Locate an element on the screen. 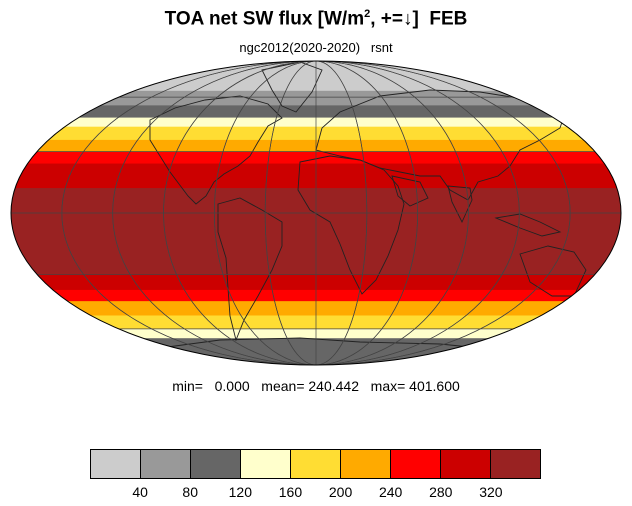 The height and width of the screenshot is (506, 632). colorbar-tick-labels: 40 80 120 160 200 240 280 320 is located at coordinates (315, 493).